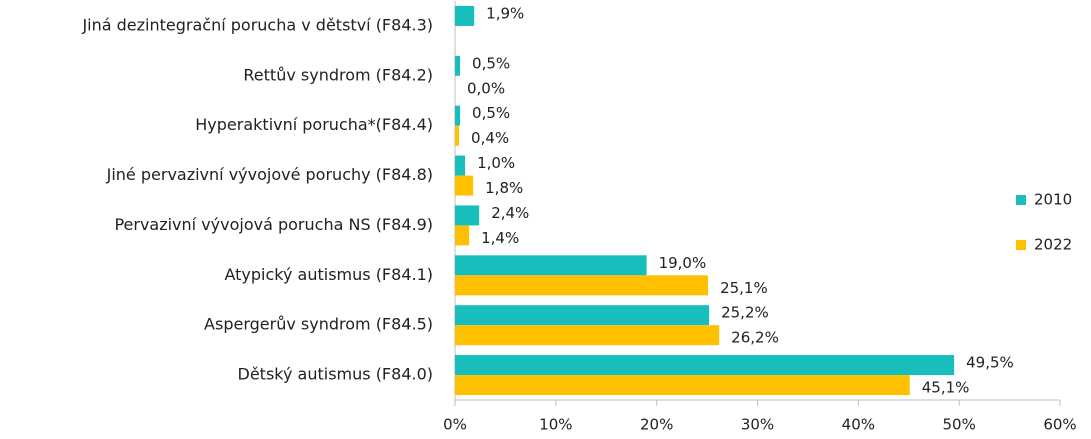  What do you see at coordinates (946, 388) in the screenshot?
I see `value-label: 45,1%` at bounding box center [946, 388].